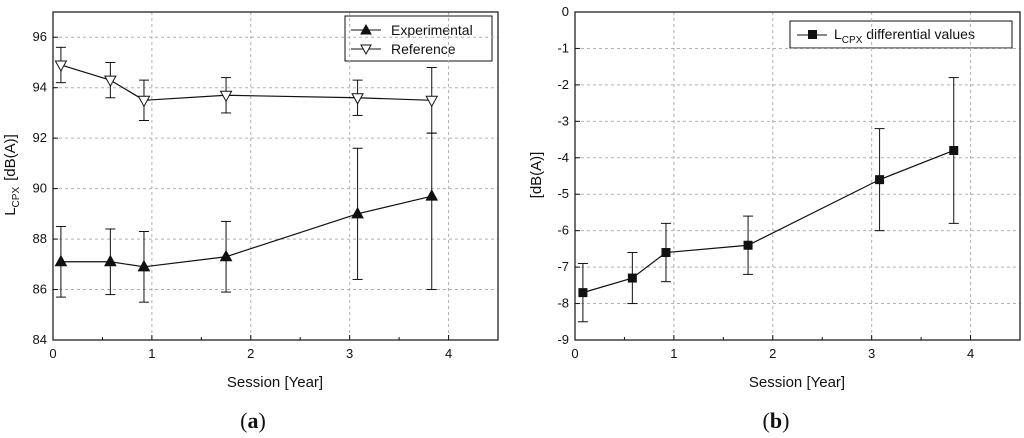 The image size is (1024, 438). I want to click on x-tick-label-b: 4, so click(970, 353).